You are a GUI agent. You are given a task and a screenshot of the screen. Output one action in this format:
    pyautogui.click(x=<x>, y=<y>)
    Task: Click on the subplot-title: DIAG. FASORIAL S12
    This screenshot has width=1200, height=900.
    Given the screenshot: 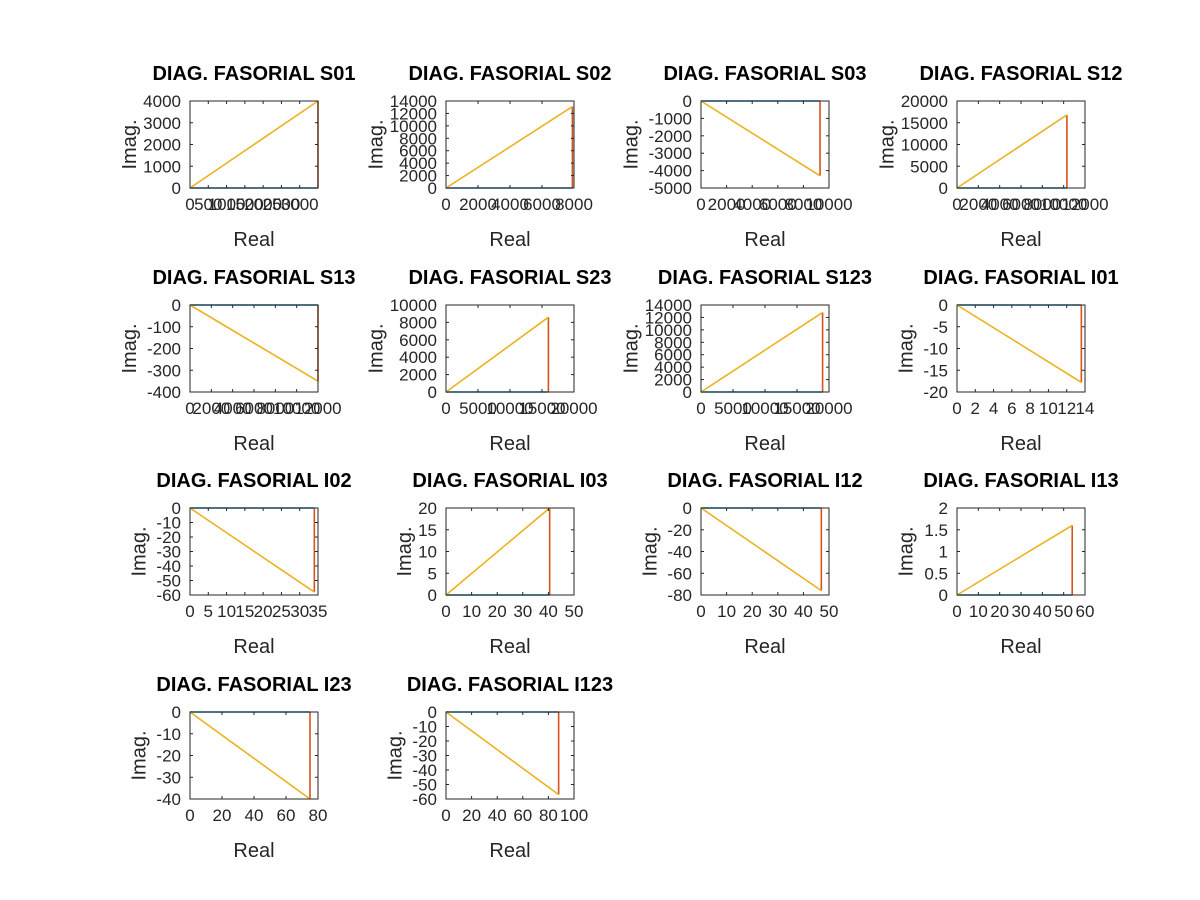 What is the action you would take?
    pyautogui.click(x=1020, y=74)
    